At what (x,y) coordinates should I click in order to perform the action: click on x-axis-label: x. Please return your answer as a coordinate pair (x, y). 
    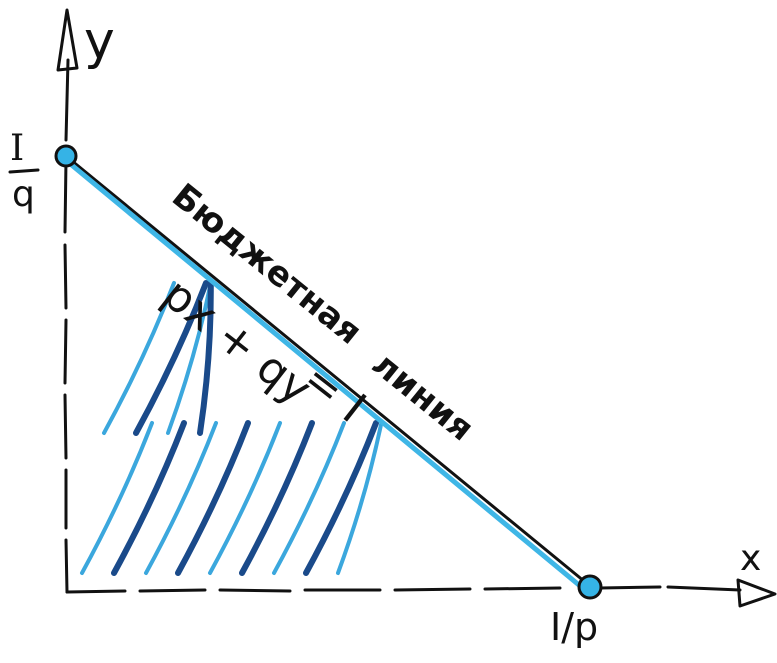
    Looking at the image, I should click on (750, 558).